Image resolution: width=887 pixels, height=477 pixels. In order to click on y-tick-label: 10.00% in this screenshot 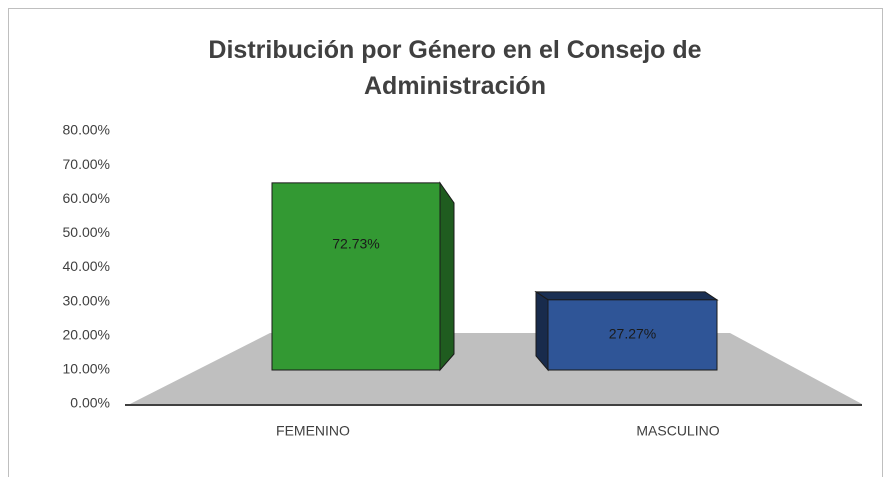, I will do `click(86, 369)`.